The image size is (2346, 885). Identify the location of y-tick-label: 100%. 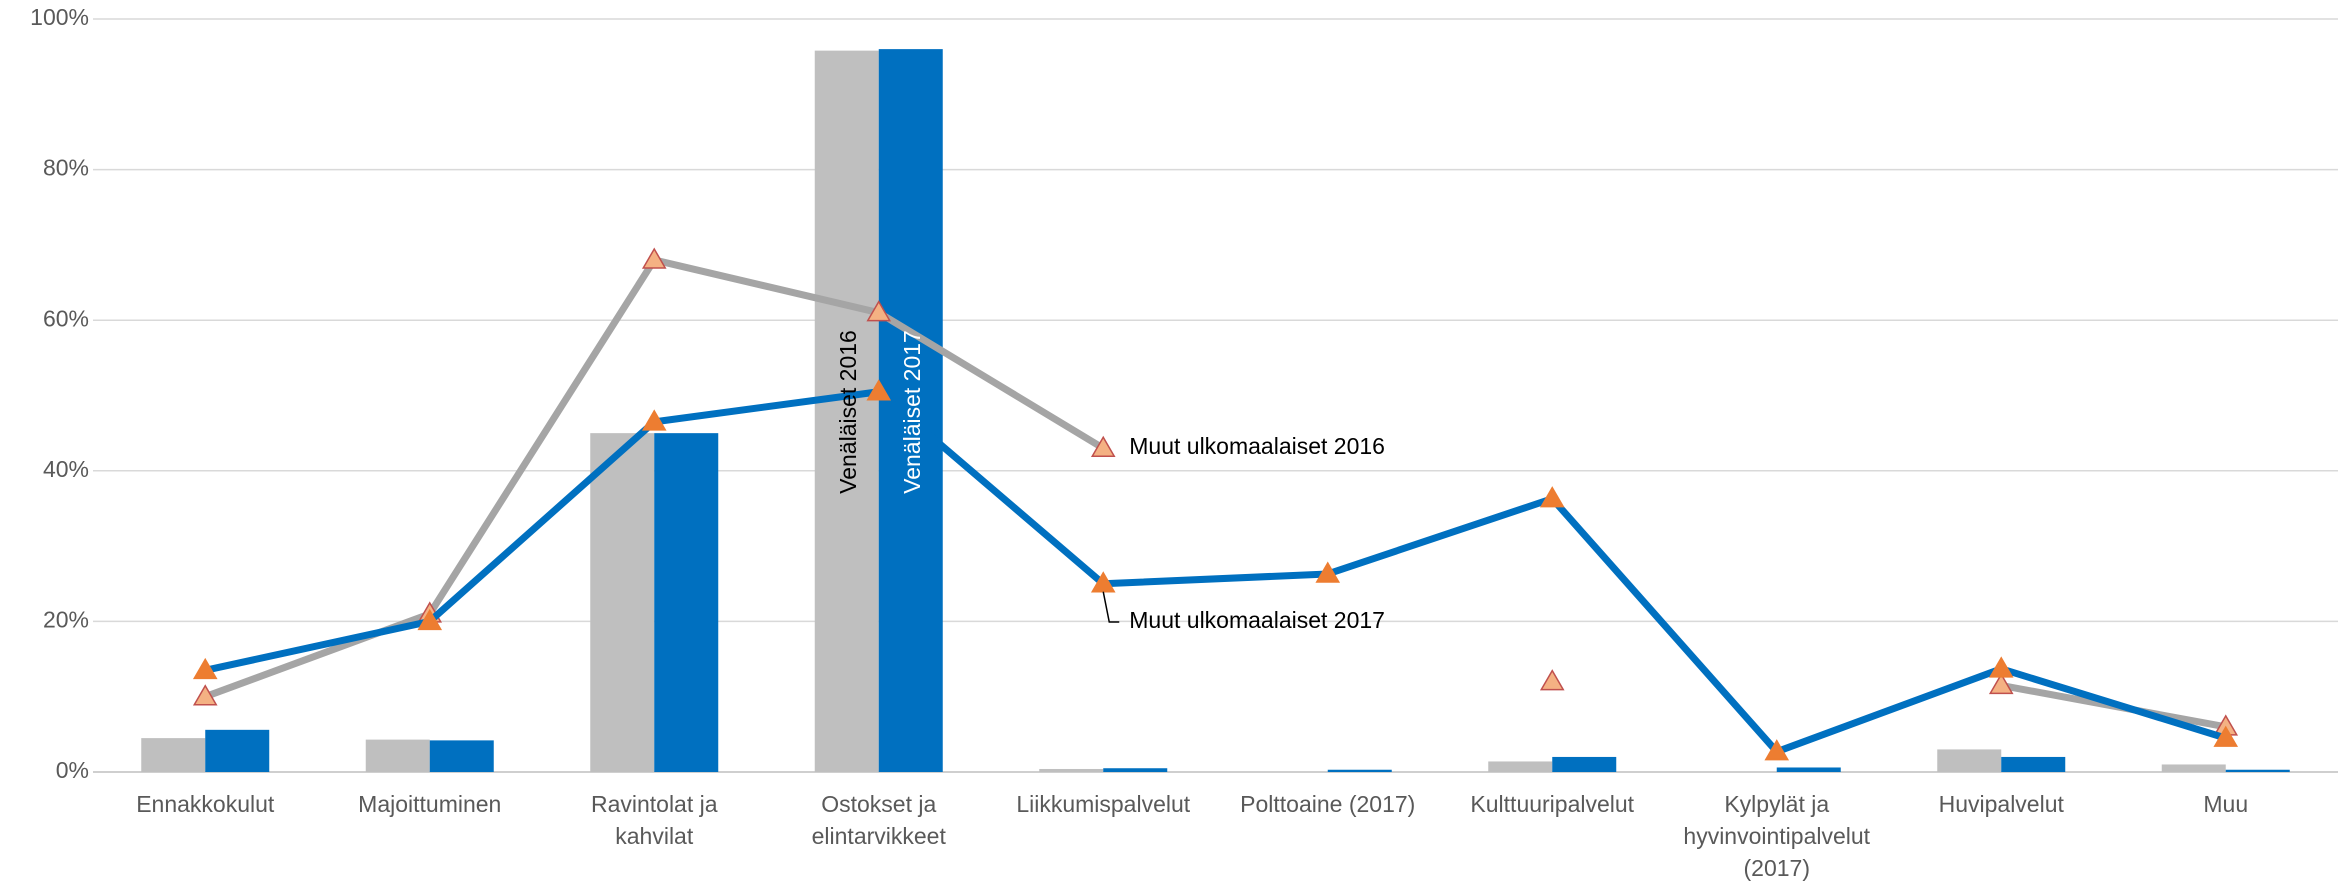
(59, 17).